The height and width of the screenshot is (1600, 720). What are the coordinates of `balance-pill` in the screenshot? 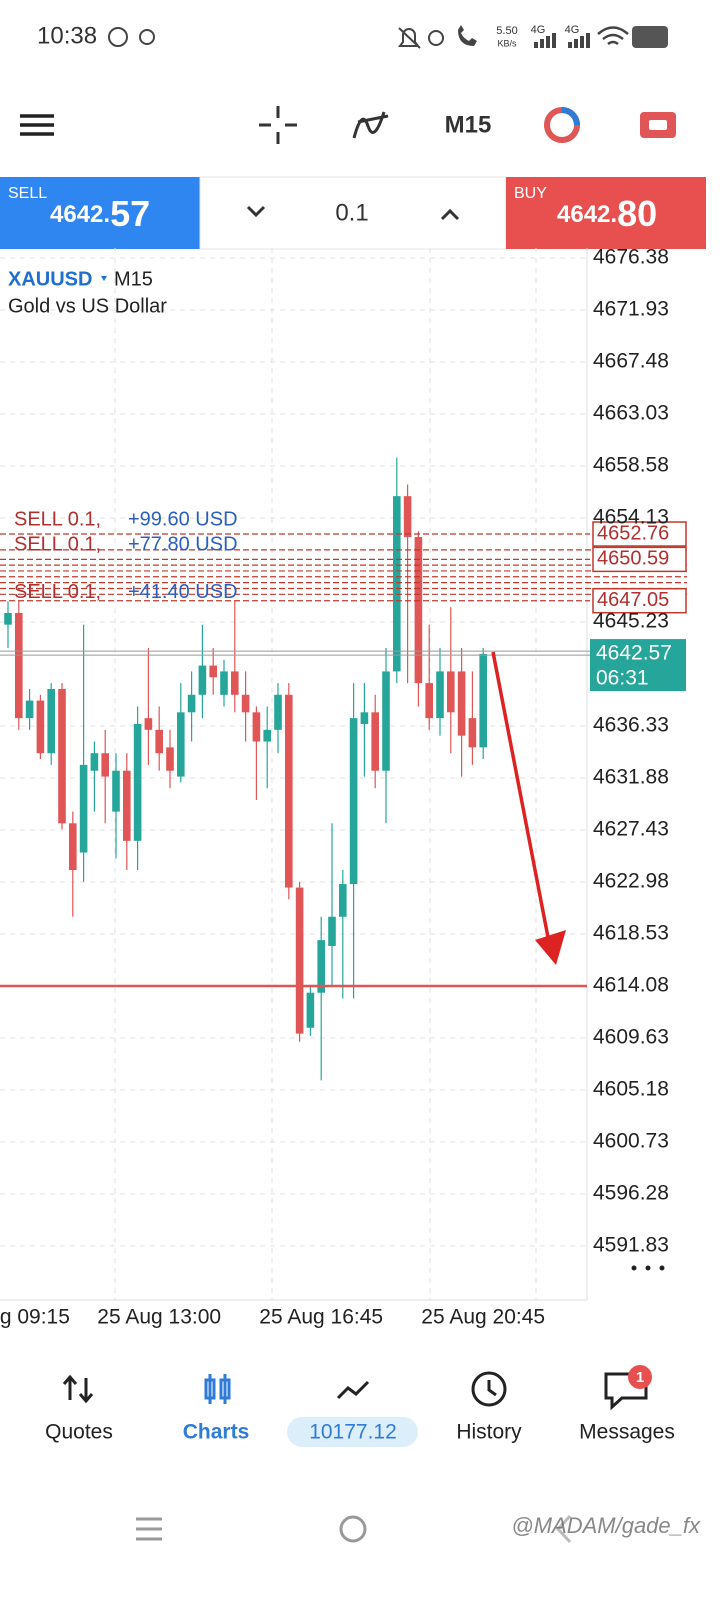 It's located at (352, 1432).